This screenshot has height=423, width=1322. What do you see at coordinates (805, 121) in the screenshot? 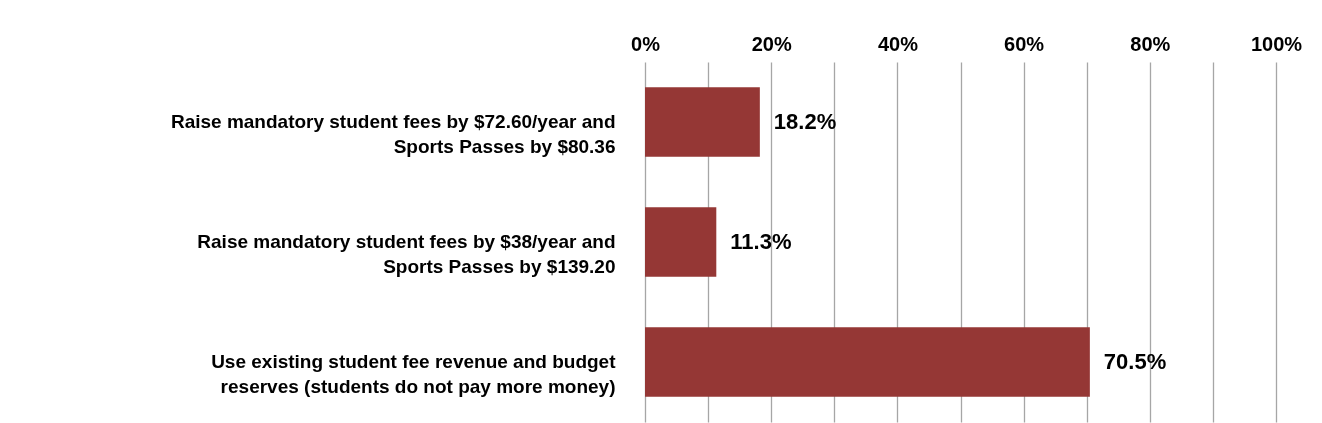
I see `data-label: 18.2%` at bounding box center [805, 121].